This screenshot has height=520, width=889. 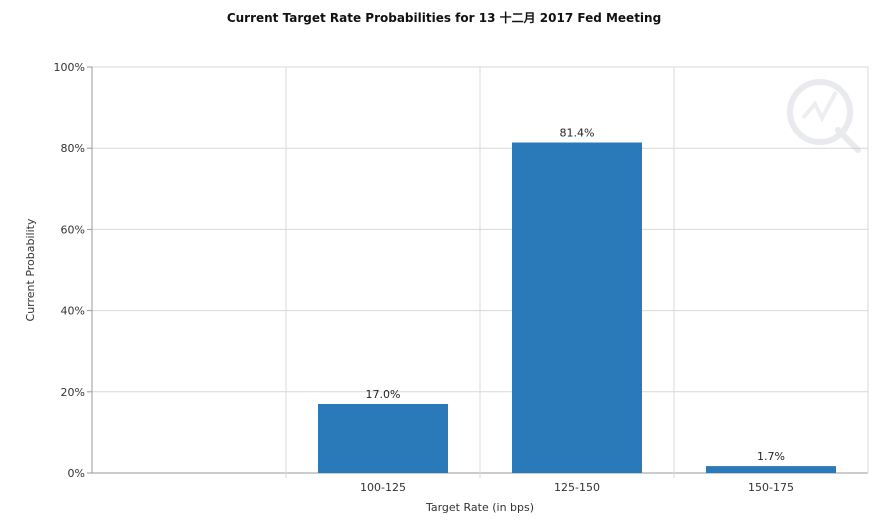 I want to click on y-tick-label: 60%, so click(x=73, y=229).